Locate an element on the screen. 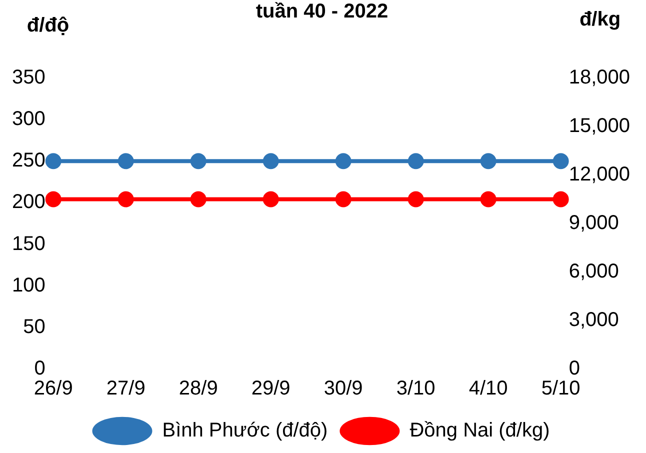 Image resolution: width=646 pixels, height=453 pixels. x-tick-label: 5/10 is located at coordinates (560, 389).